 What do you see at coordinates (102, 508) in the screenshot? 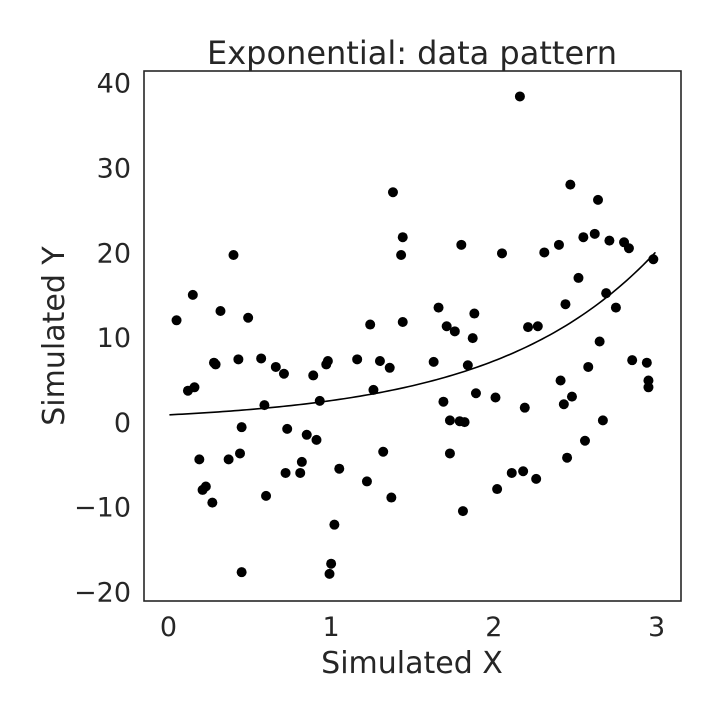
I see `y-tick-label: −10` at bounding box center [102, 508].